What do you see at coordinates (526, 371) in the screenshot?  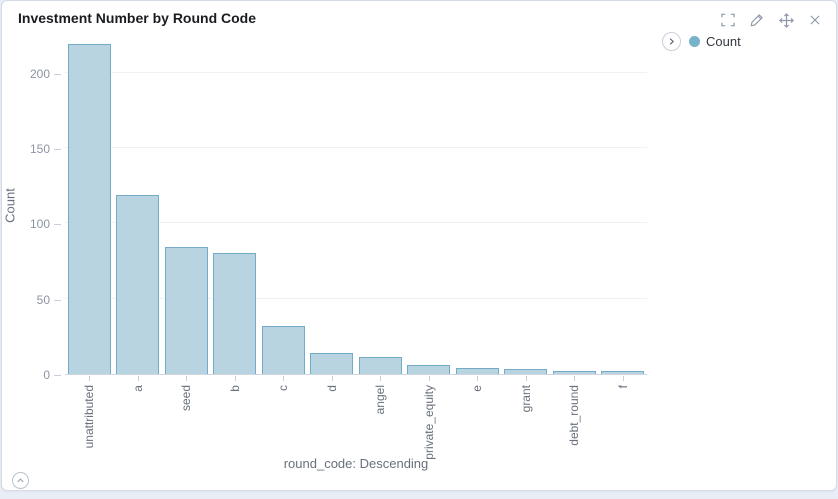 I see `bar-grant` at bounding box center [526, 371].